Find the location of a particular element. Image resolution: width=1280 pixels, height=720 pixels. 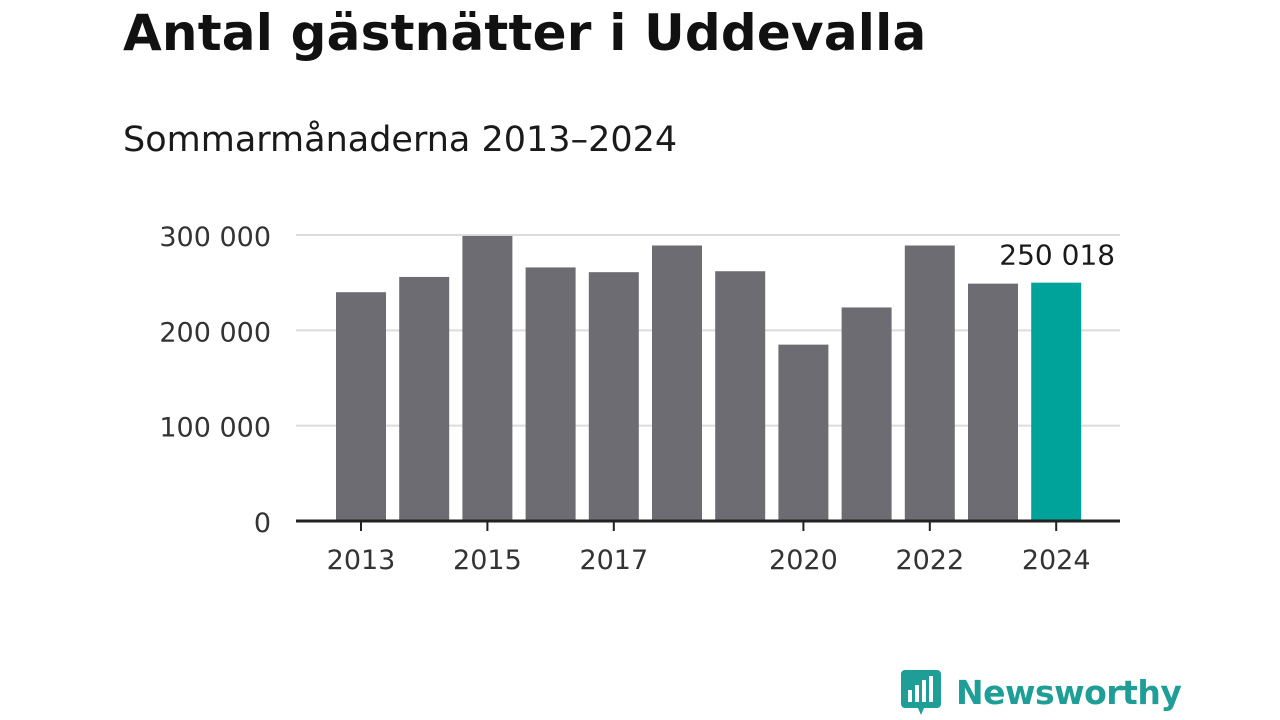

bar-2019 is located at coordinates (740, 396).